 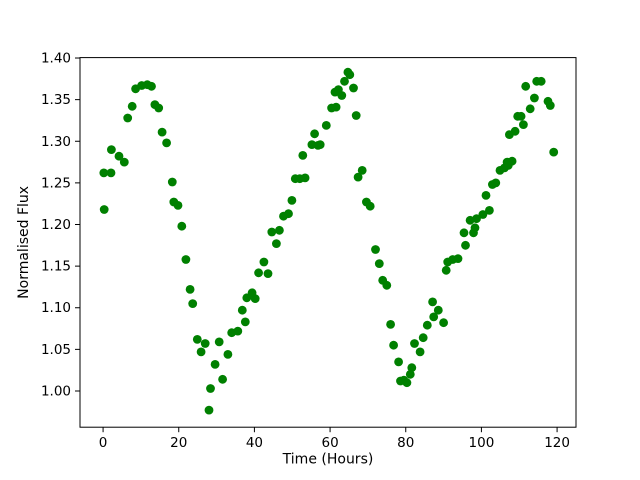 What do you see at coordinates (254, 443) in the screenshot?
I see `x-tick-label: 40` at bounding box center [254, 443].